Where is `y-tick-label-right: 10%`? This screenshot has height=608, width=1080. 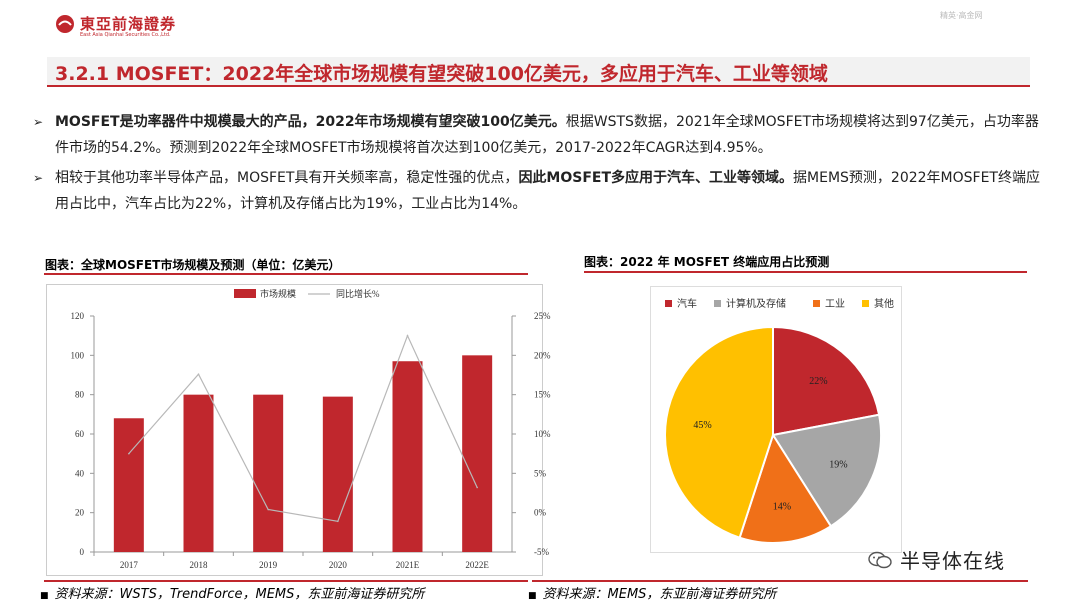 y-tick-label-right: 10% is located at coordinates (542, 434).